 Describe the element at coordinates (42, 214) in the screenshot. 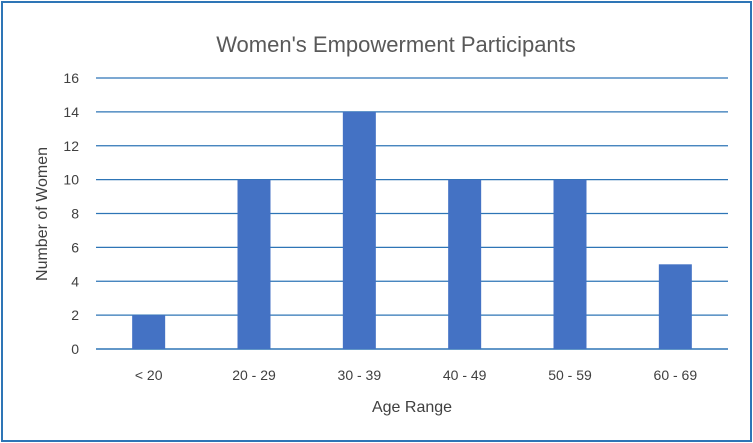

I see `y-axis-label: Number of Women` at that location.